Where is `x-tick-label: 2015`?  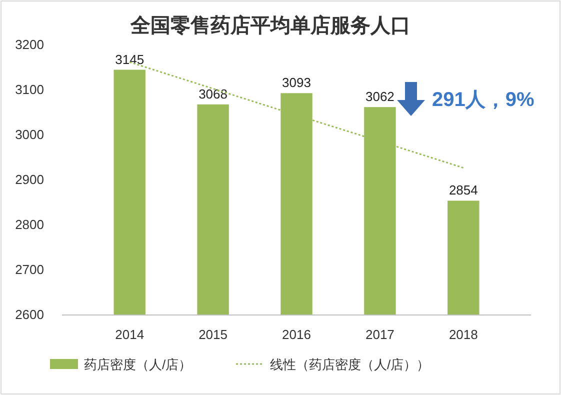 x-tick-label: 2015 is located at coordinates (213, 334).